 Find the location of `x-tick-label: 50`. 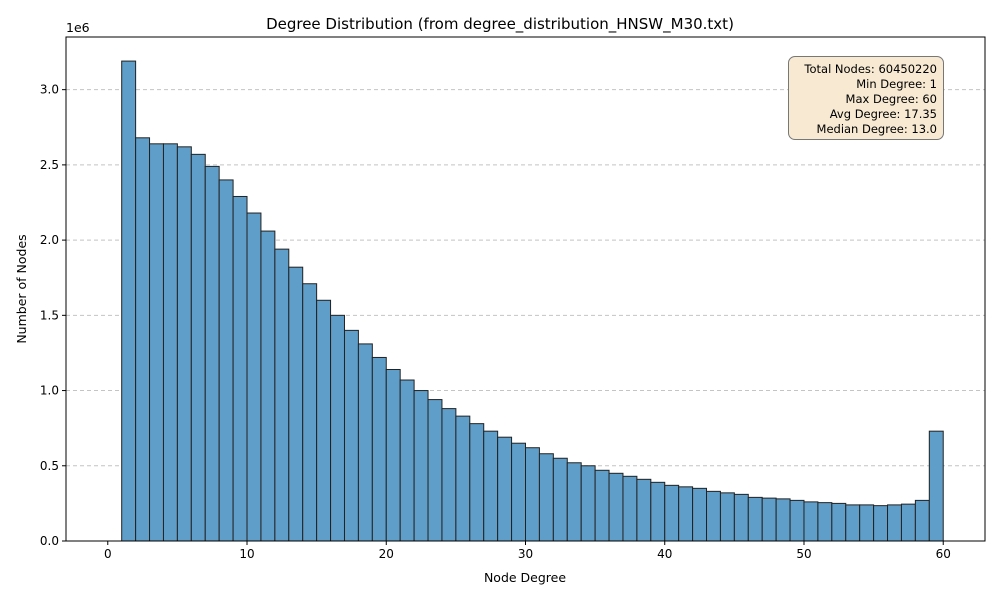

x-tick-label: 50 is located at coordinates (803, 554).